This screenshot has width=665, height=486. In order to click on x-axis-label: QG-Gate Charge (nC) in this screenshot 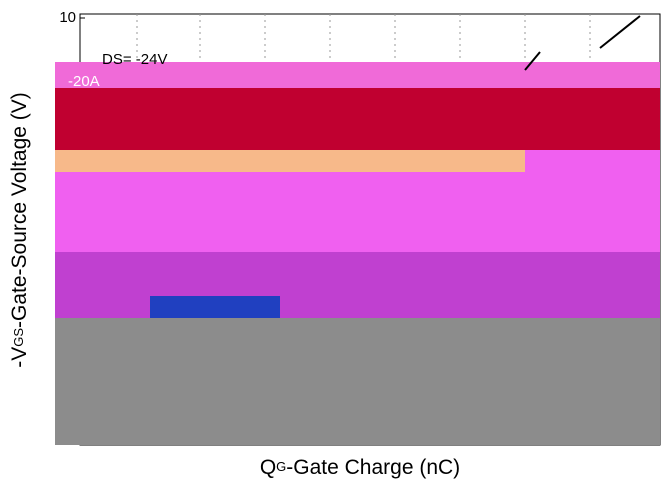, I will do `click(360, 467)`.